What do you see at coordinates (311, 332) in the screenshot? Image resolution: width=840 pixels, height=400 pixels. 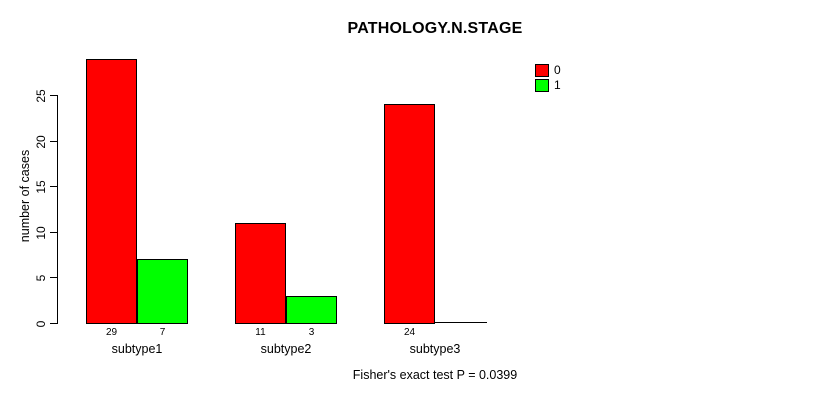 I see `bar-value-label: 3` at bounding box center [311, 332].